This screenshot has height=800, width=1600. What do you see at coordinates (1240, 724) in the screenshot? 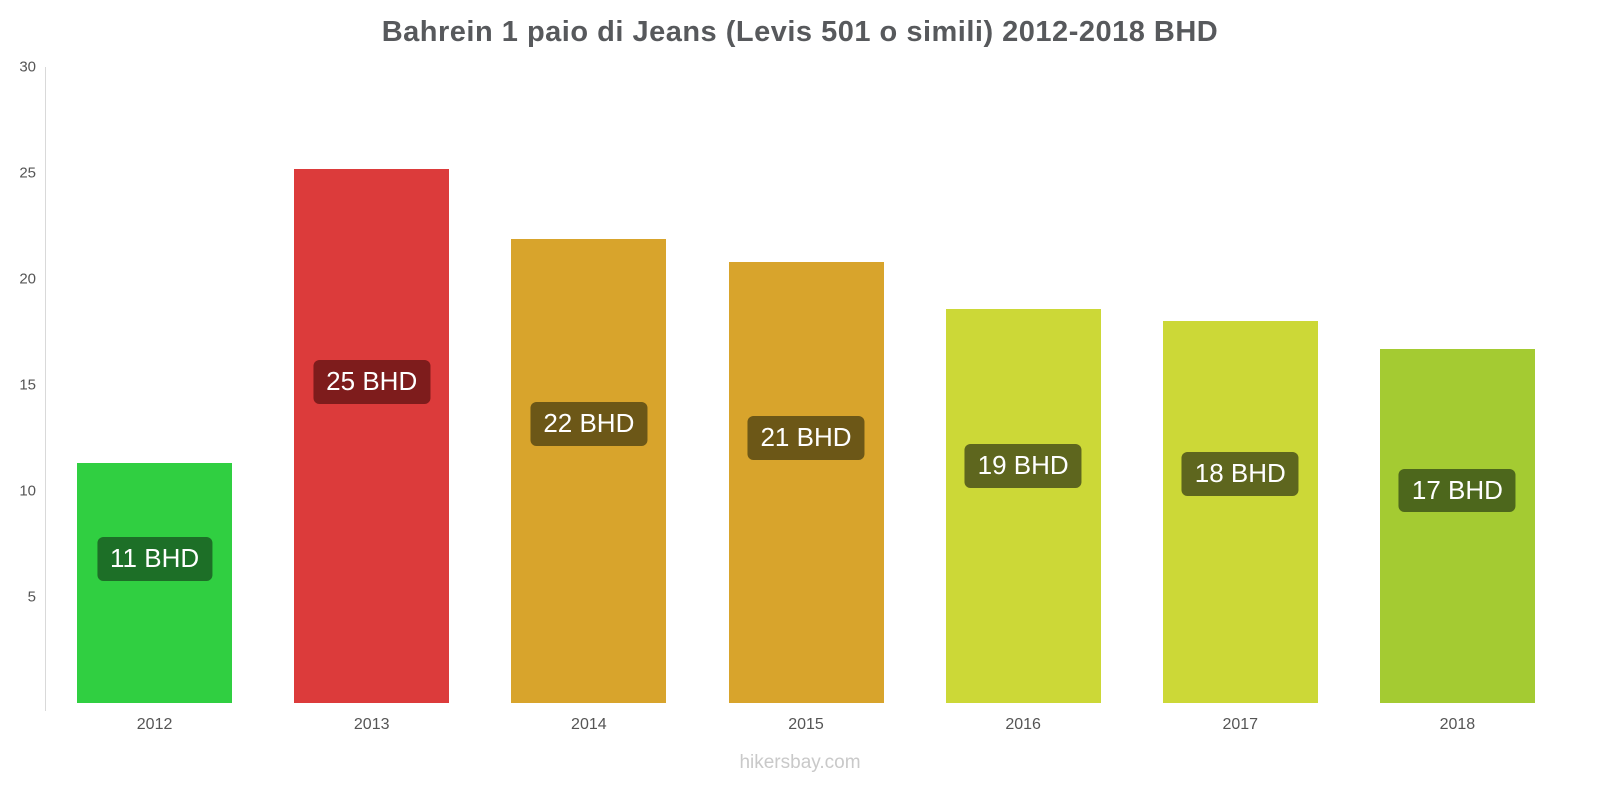
I see `x-tick-2017: 2017` at bounding box center [1240, 724].